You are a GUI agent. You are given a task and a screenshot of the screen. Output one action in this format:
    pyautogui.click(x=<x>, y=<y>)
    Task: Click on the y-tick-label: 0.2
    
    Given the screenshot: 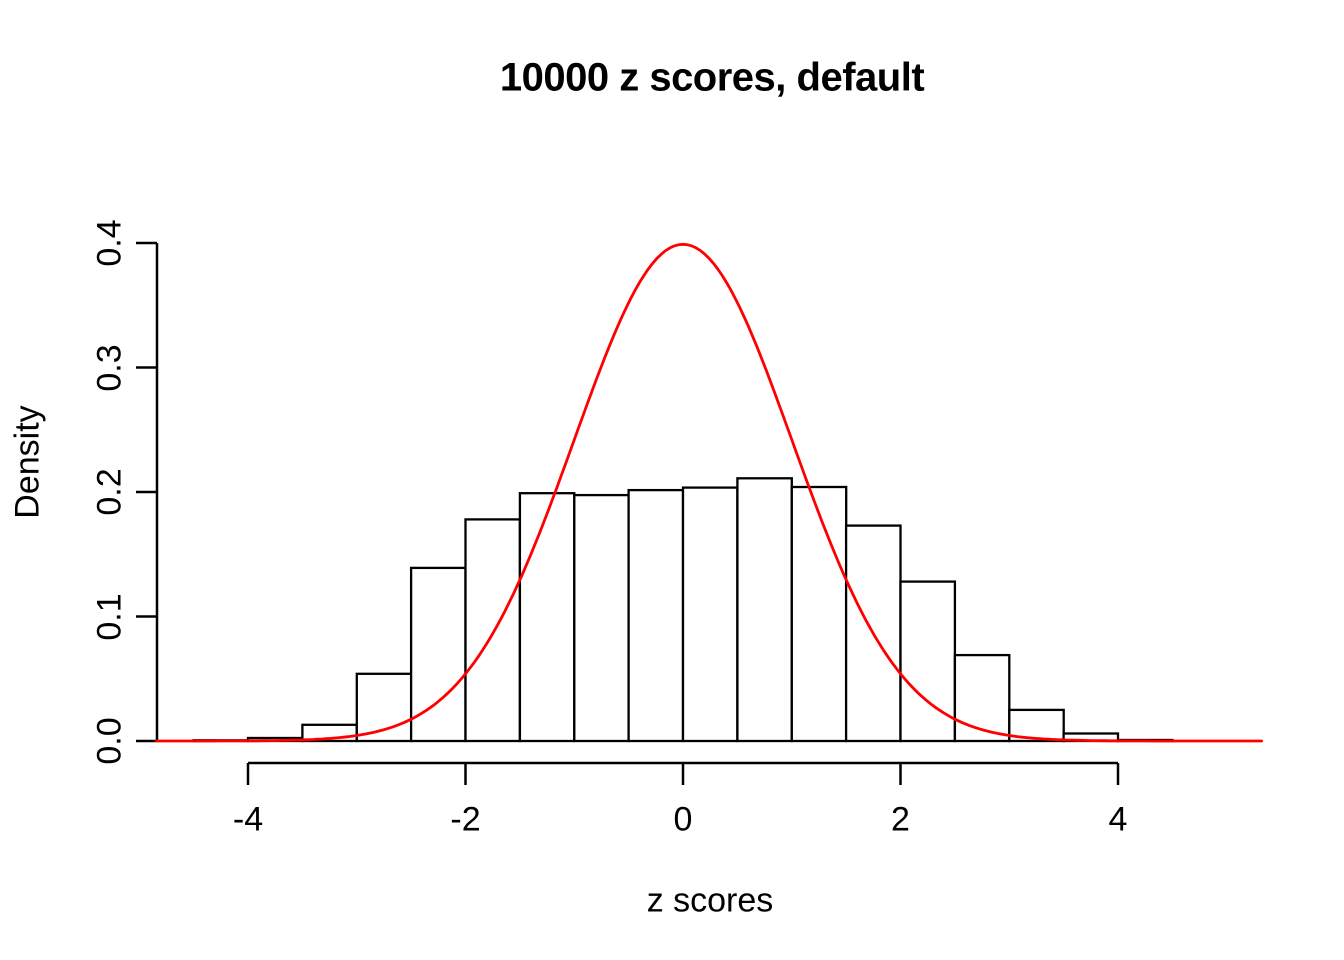 What is the action you would take?
    pyautogui.click(x=109, y=492)
    